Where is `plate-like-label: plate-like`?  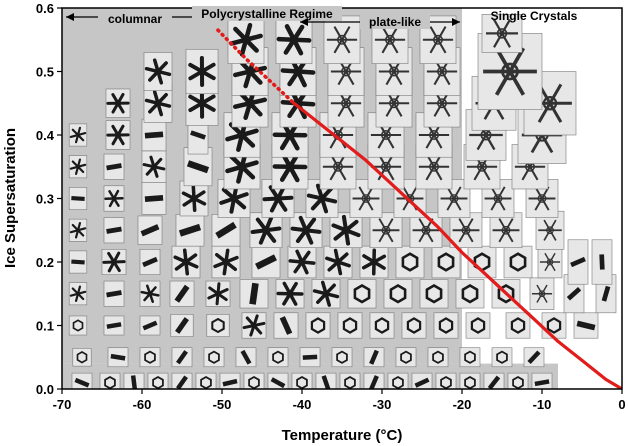 plate-like-label: plate-like is located at coordinates (395, 22).